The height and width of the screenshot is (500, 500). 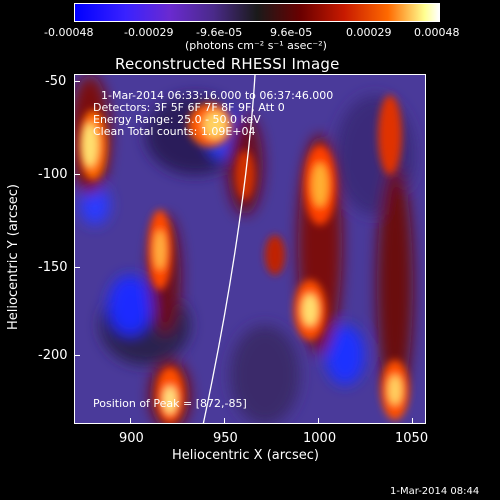 I want to click on y-tick-label: -200, so click(x=53, y=355).